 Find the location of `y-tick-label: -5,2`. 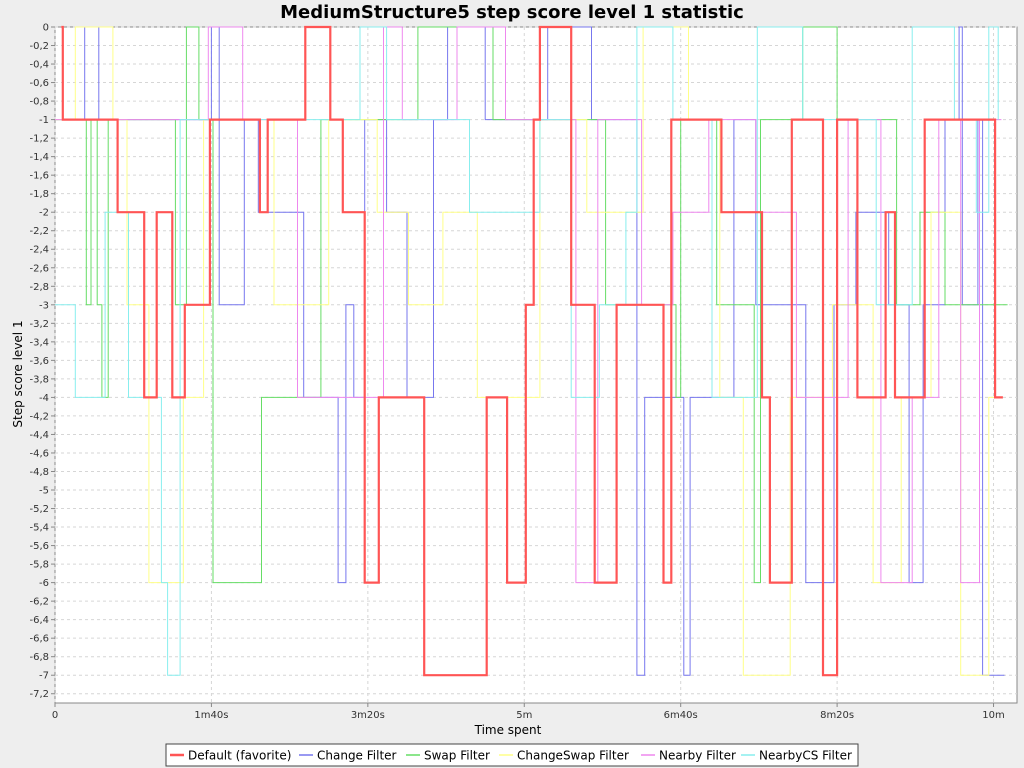

y-tick-label: -5,2 is located at coordinates (39, 509).